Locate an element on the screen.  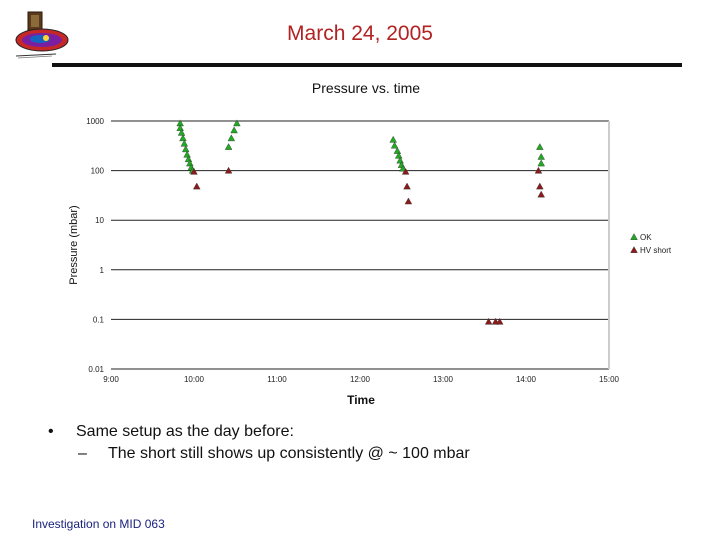
y-tick-label: 0.01 is located at coordinates (96, 369).